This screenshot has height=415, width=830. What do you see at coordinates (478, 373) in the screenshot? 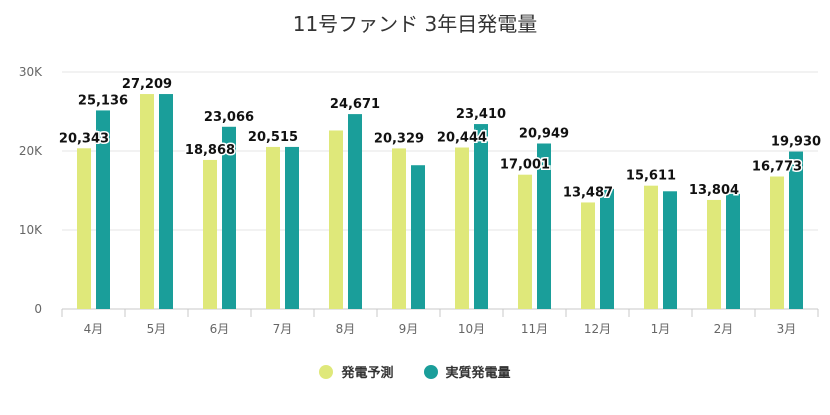
I see `legend-label-actual: 実質発電量` at bounding box center [478, 373].